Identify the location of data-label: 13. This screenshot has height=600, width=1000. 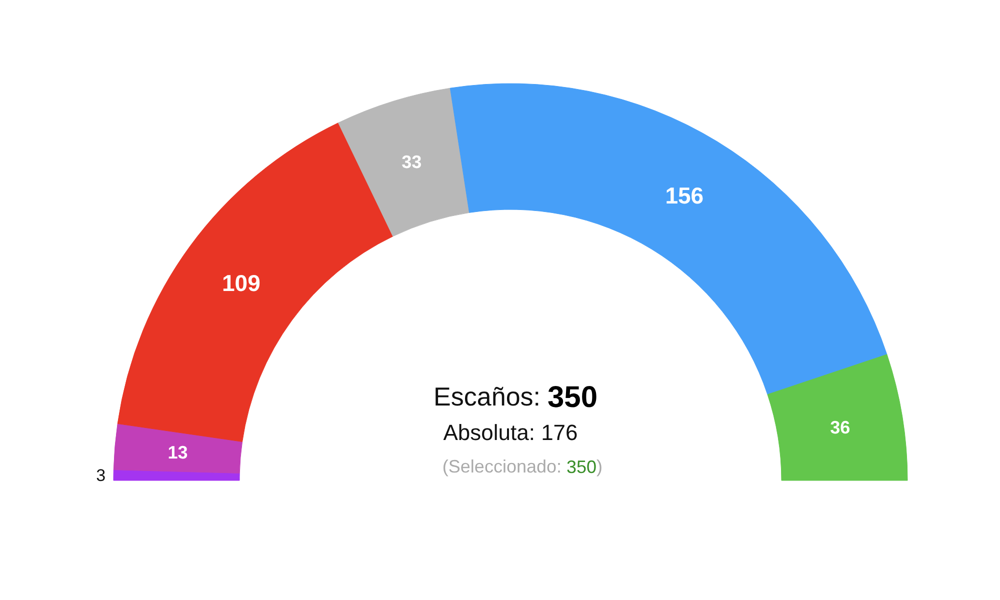
(178, 452).